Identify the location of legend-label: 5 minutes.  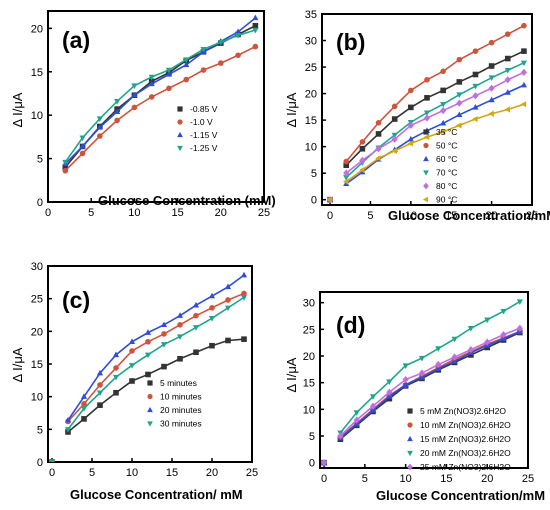
(178, 383).